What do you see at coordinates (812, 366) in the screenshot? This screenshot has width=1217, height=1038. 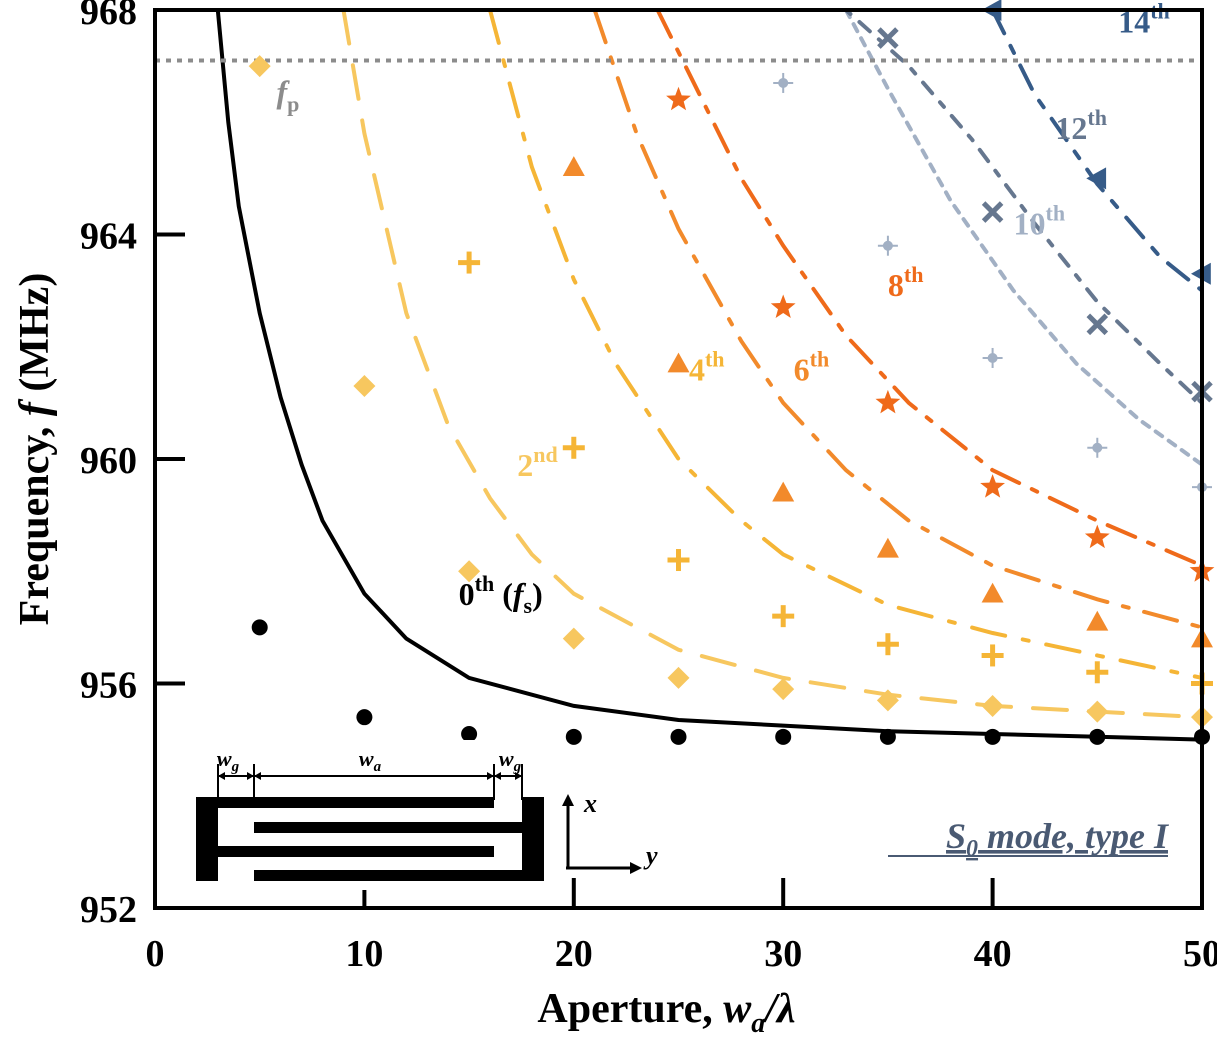 I see `order-label-6: 6th` at bounding box center [812, 366].